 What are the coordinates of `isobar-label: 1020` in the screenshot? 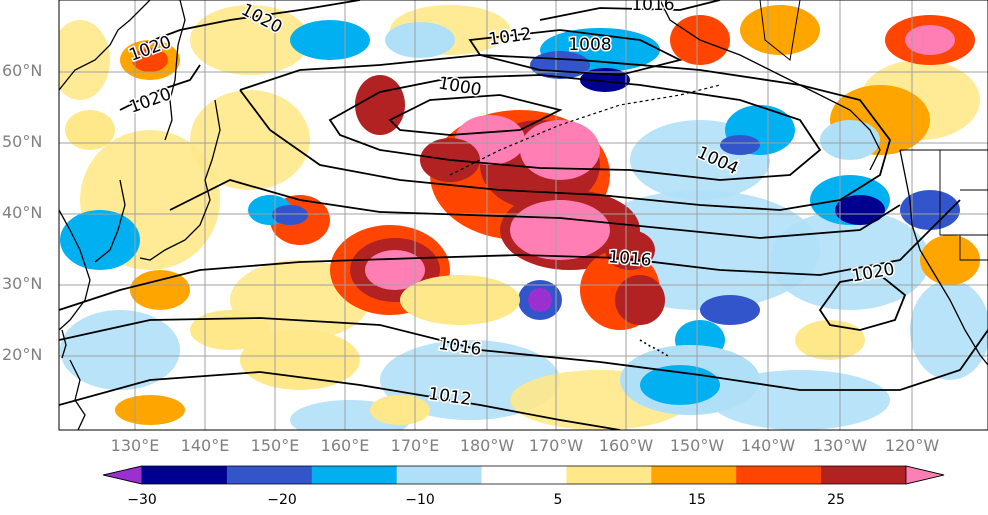 It's located at (150, 101).